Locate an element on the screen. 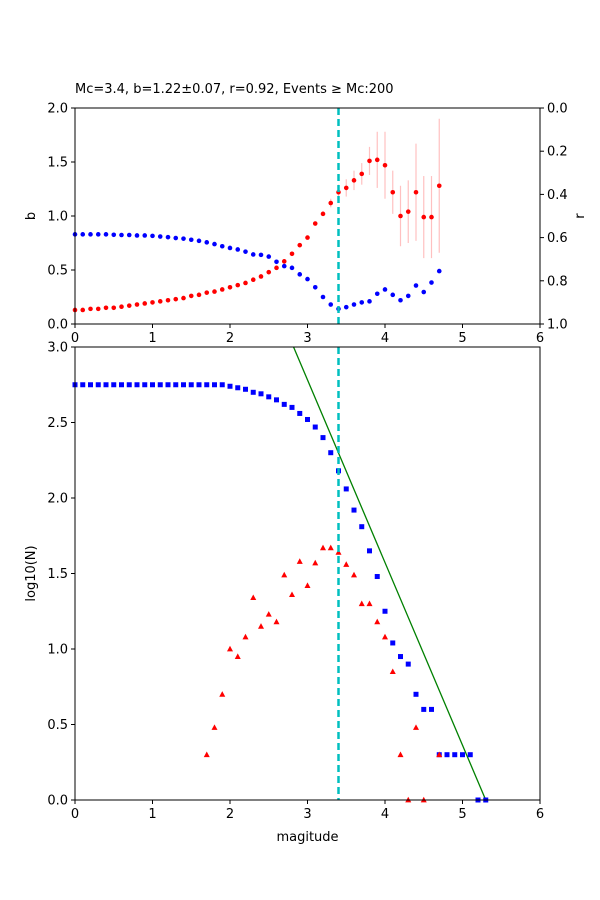  top-y-tick-label: 2.0 is located at coordinates (57, 109).